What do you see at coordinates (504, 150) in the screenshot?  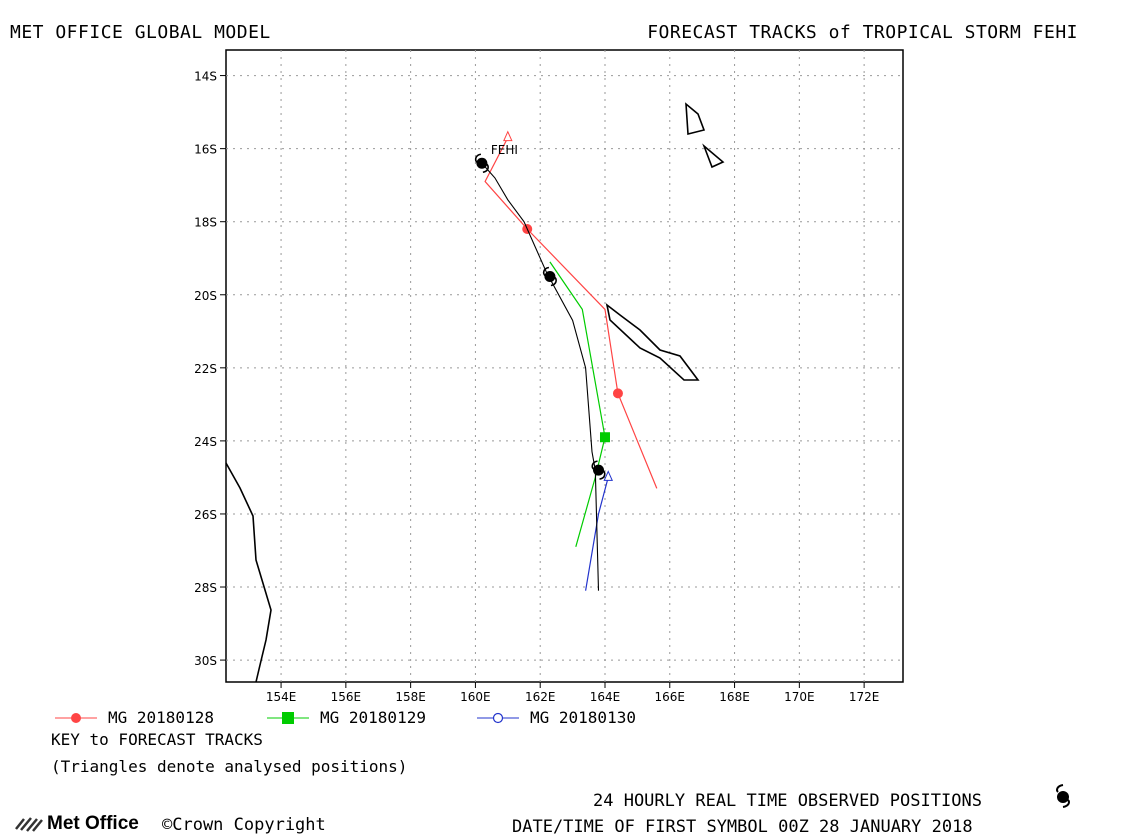 I see `storm-name-label: FEHI` at bounding box center [504, 150].